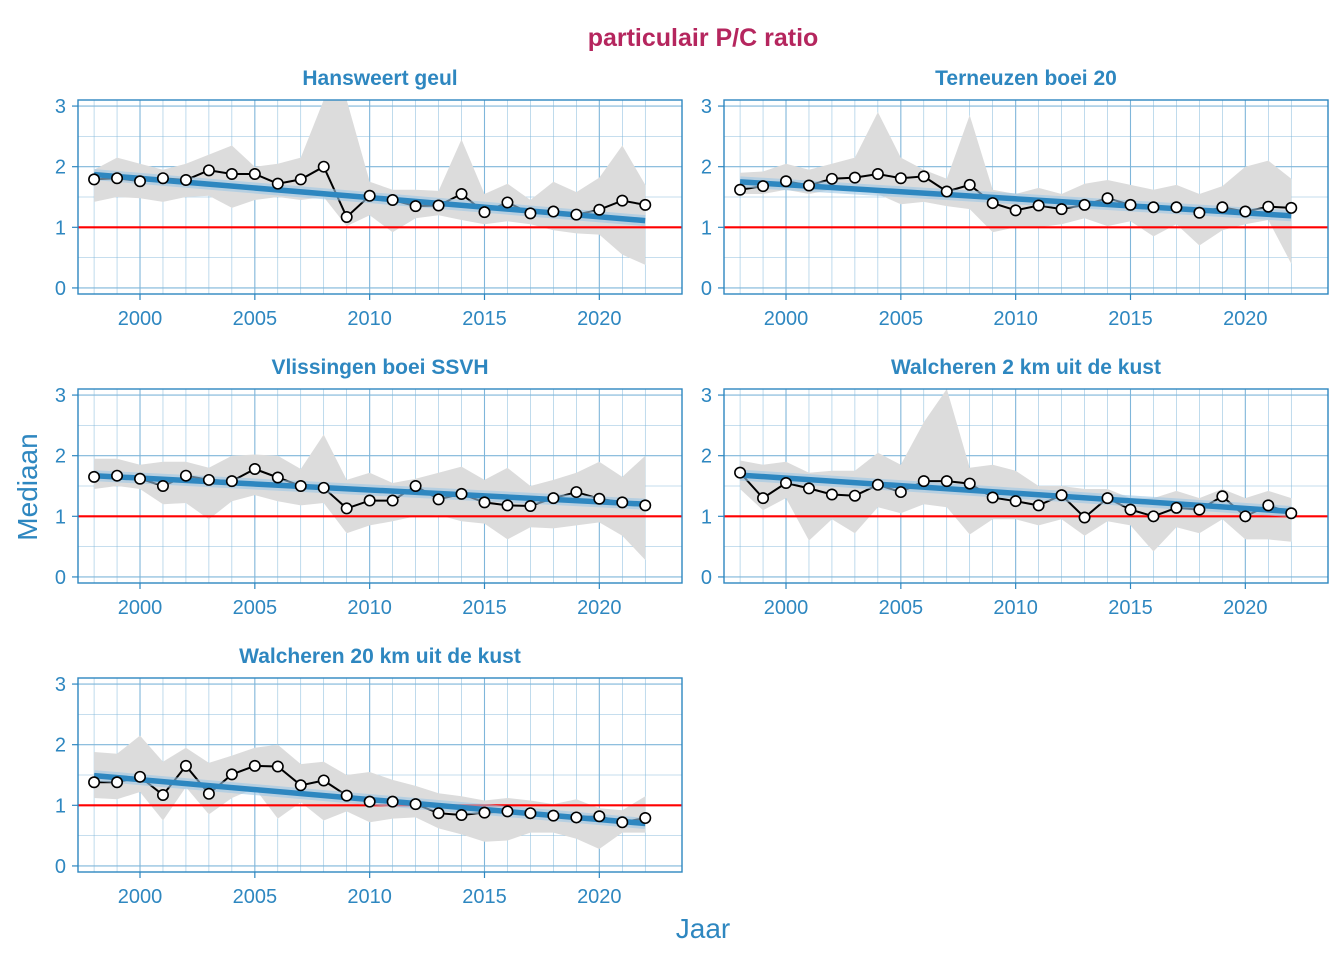 This screenshot has width=1344, height=960. What do you see at coordinates (1026, 367) in the screenshot?
I see `panel-title: Walcheren 2 km uit de kust` at bounding box center [1026, 367].